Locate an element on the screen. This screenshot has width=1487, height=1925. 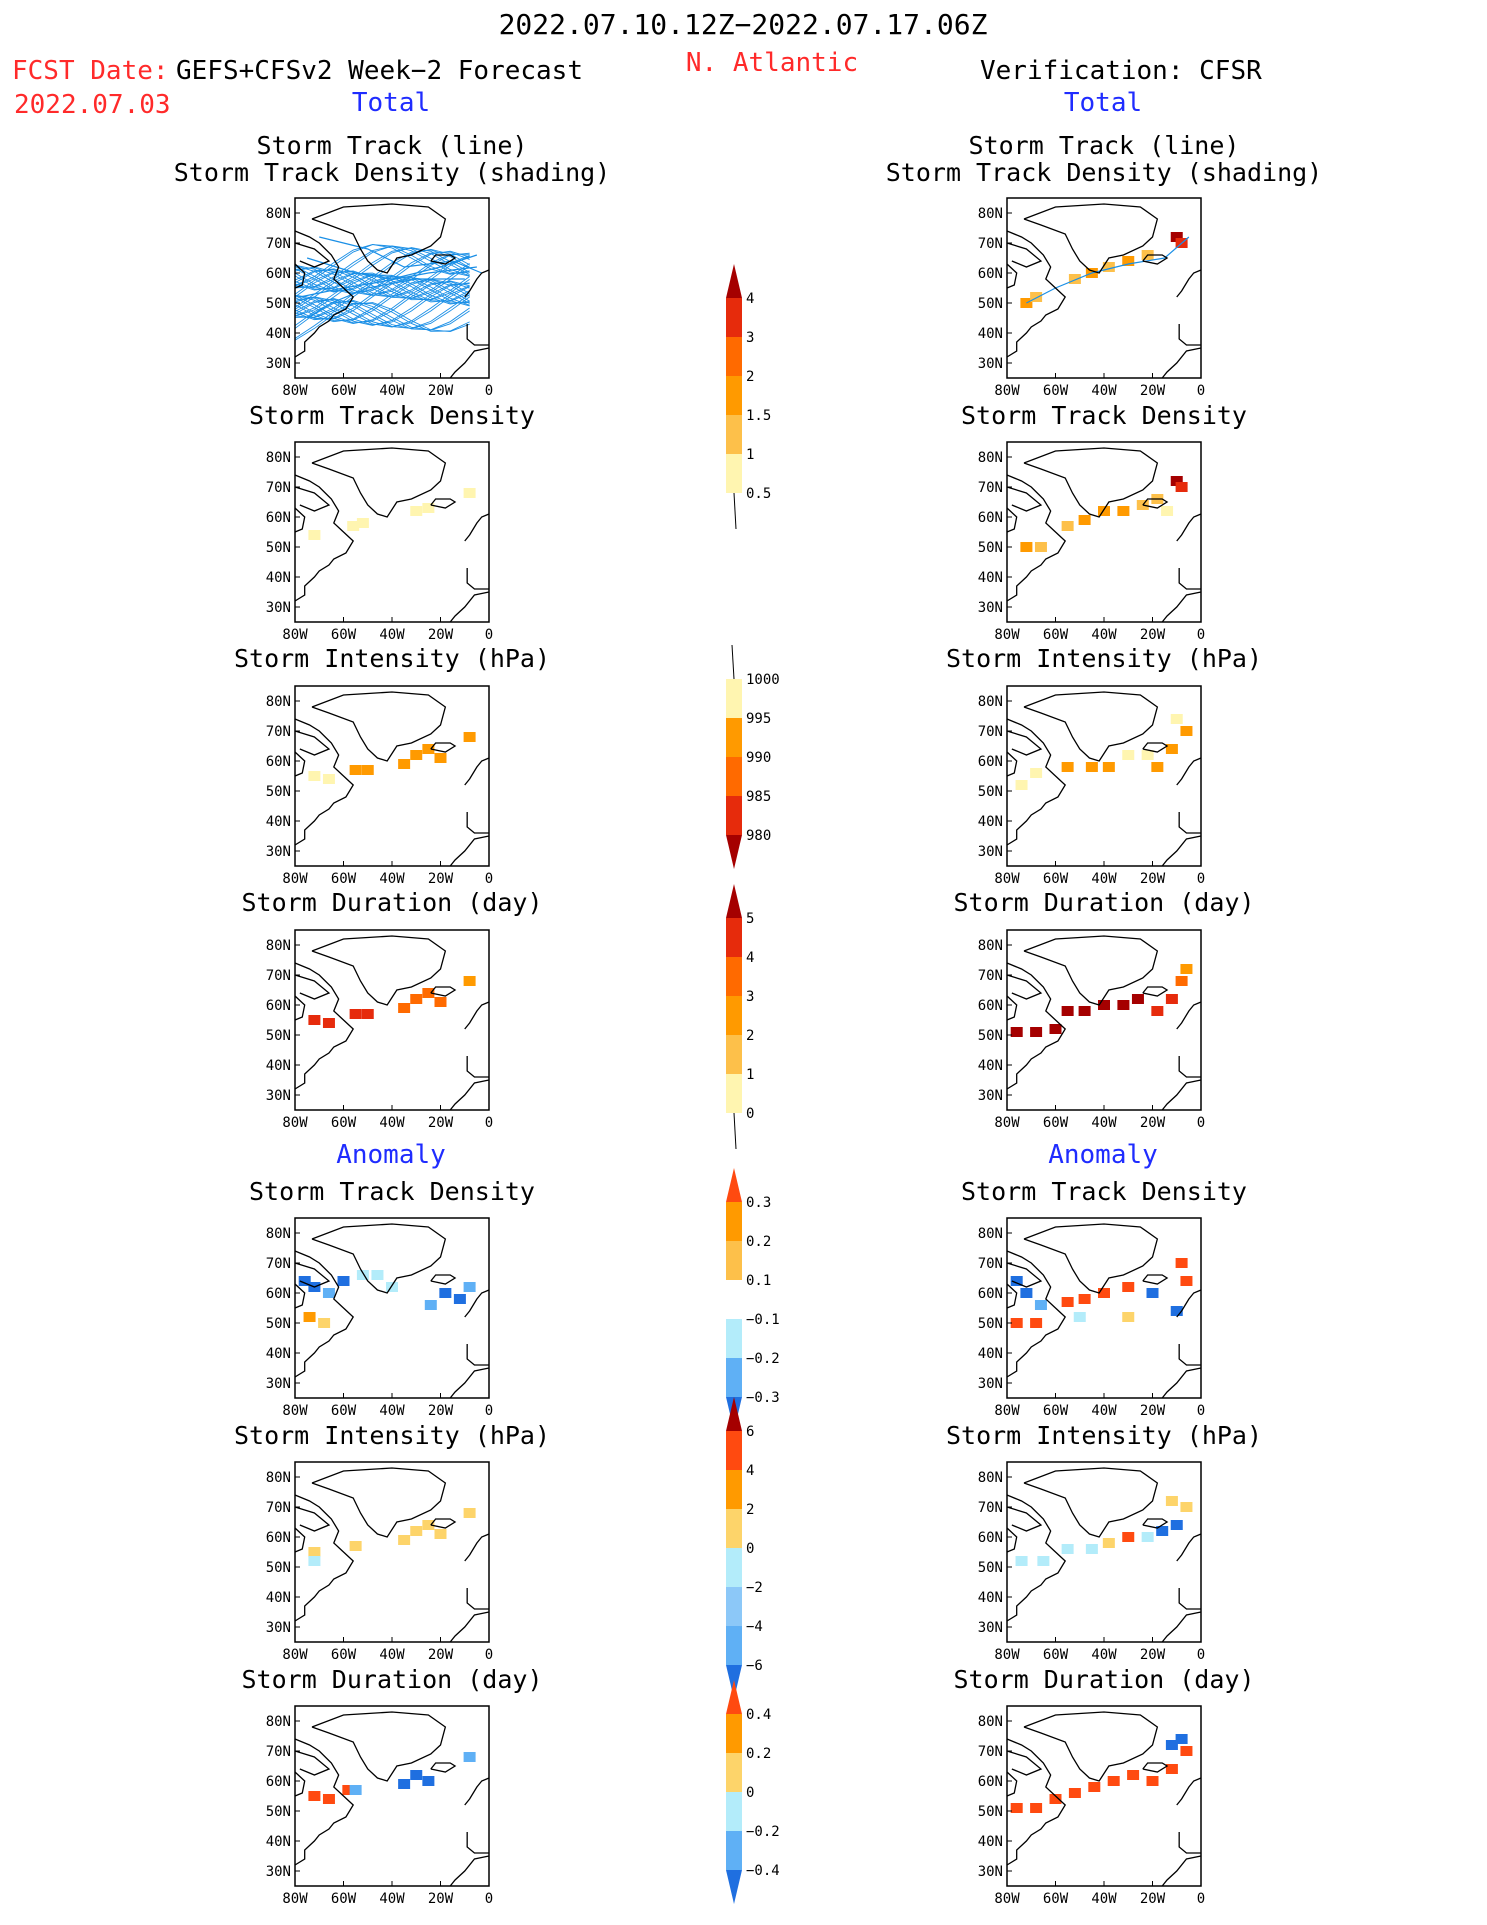
panel-title: Storm Intensity (hPa) is located at coordinates (1104, 1435).